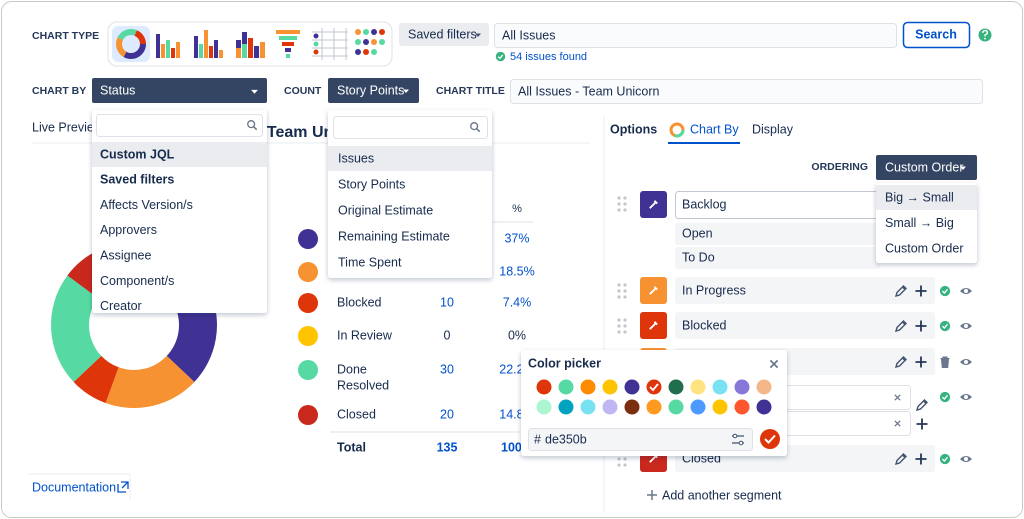 The height and width of the screenshot is (519, 1024). I want to click on chart-by-tab: Chart By, so click(714, 129).